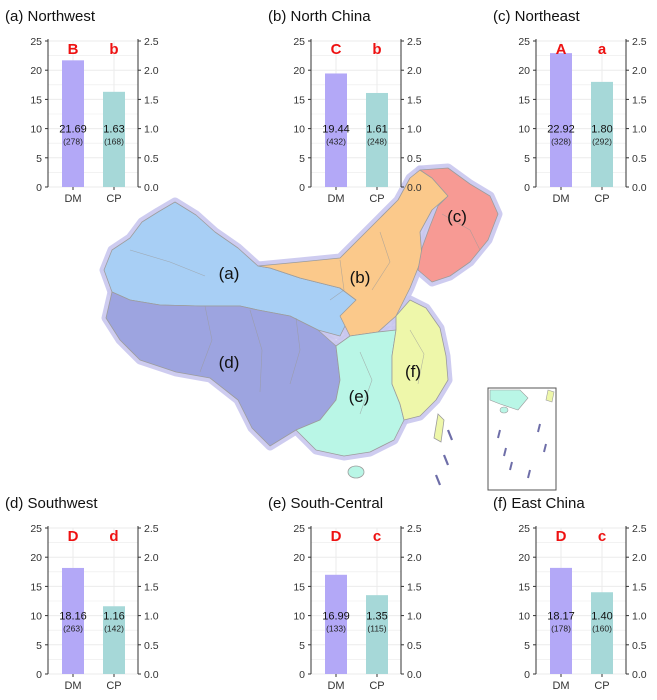 Image resolution: width=657 pixels, height=700 pixels. What do you see at coordinates (376, 617) in the screenshot?
I see `data-label-value: 1.35` at bounding box center [376, 617].